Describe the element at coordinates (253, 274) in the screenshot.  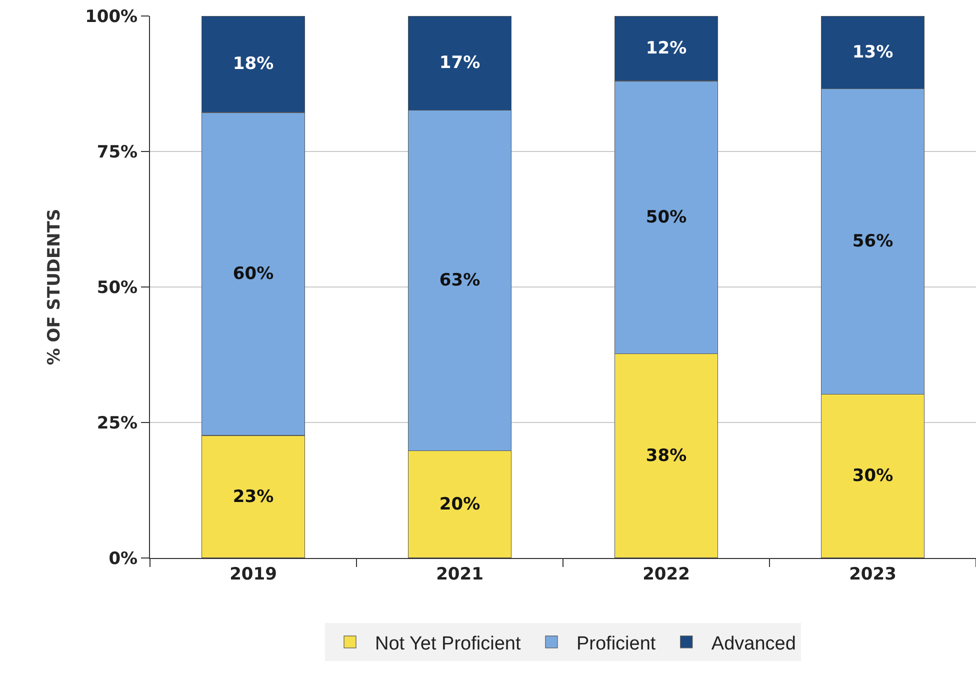
I see `data-label: 60%` at that location.